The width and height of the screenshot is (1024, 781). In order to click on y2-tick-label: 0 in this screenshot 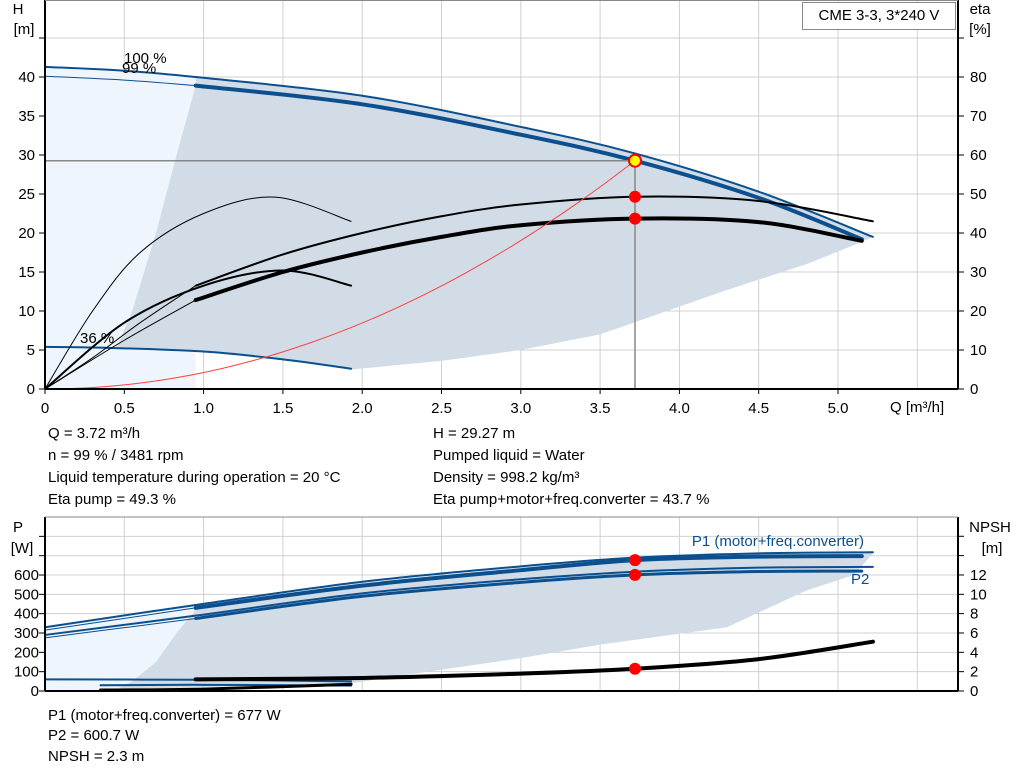, I will do `click(974, 389)`.